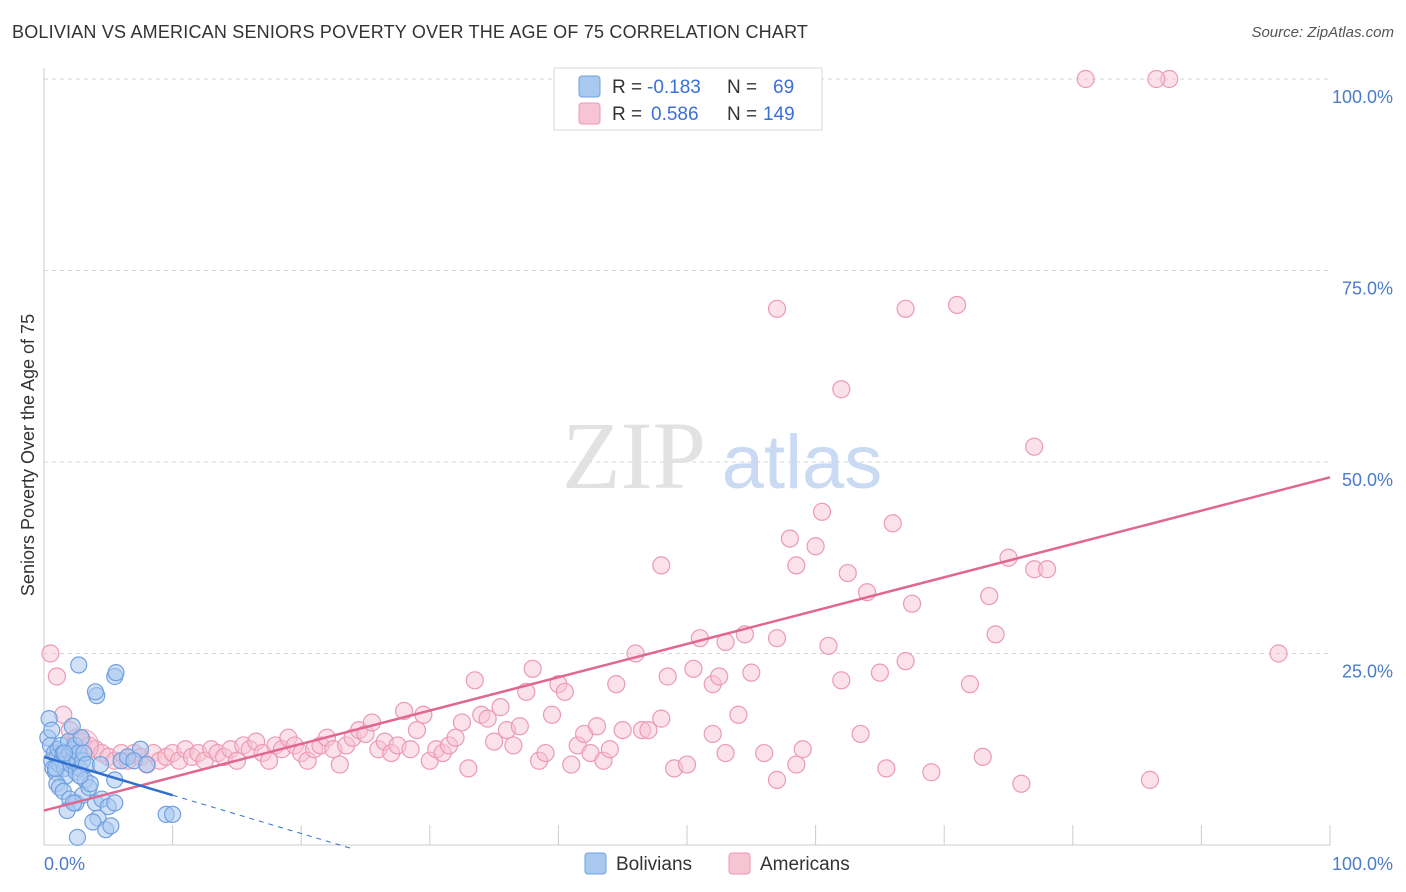 The width and height of the screenshot is (1406, 892). What do you see at coordinates (1362, 97) in the screenshot?
I see `y-tick-label-3: 100.0%` at bounding box center [1362, 97].